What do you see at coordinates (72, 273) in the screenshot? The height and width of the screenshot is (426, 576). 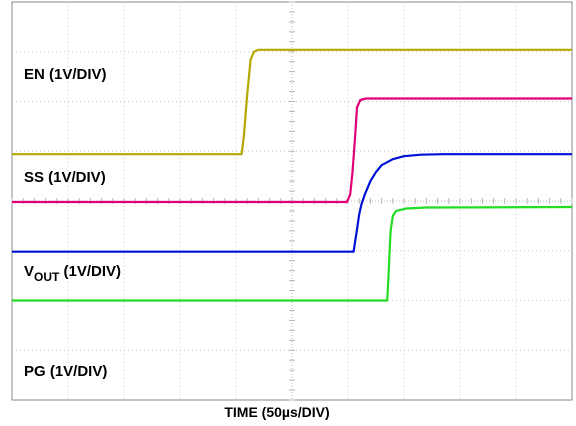 I see `series-label-vout: VOUT (1V/DIV)` at bounding box center [72, 273].